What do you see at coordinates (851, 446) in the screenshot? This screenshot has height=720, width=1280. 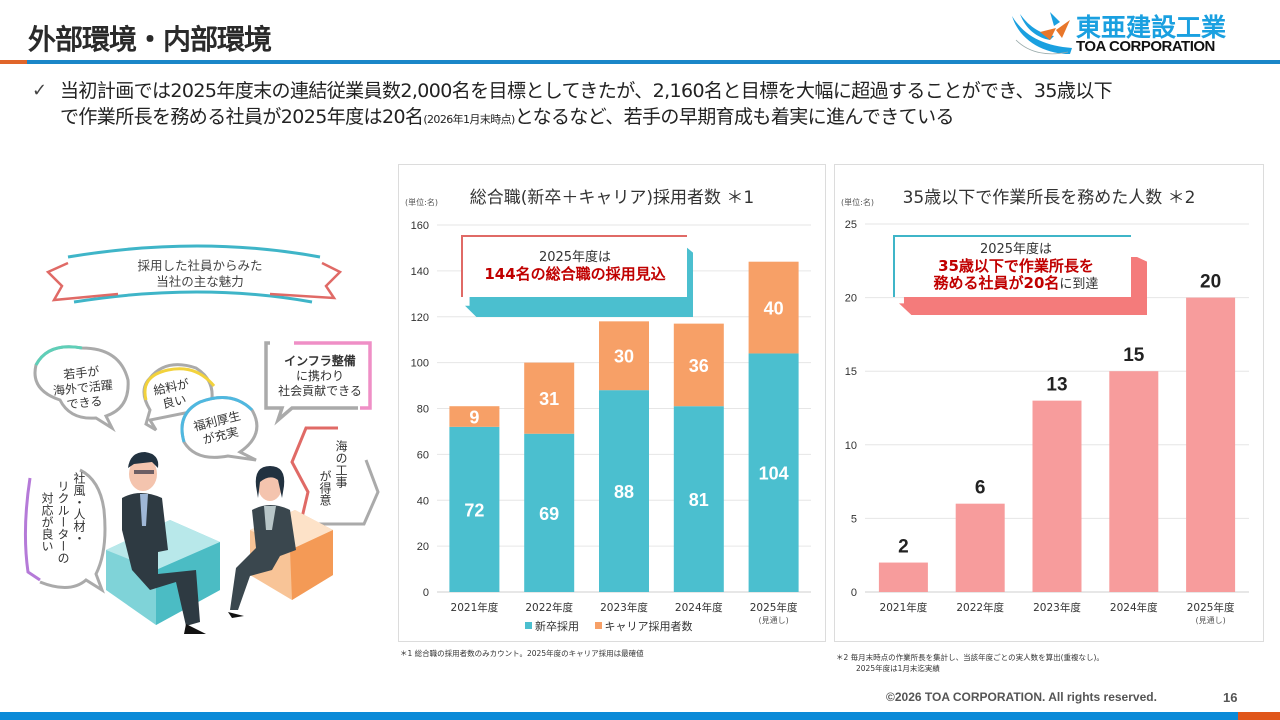 I see `y-tick-label: 10` at bounding box center [851, 446].